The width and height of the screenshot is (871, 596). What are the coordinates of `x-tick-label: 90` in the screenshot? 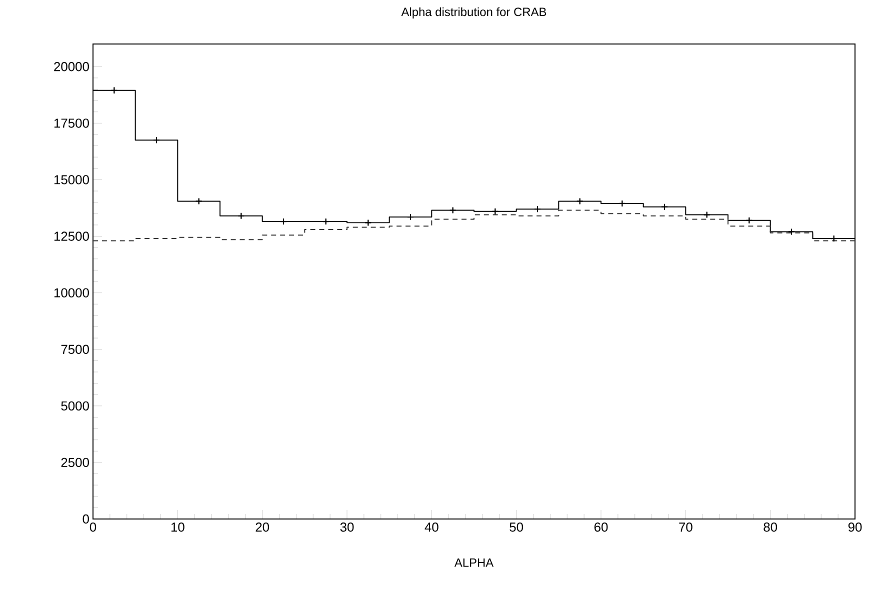 It's located at (855, 527).